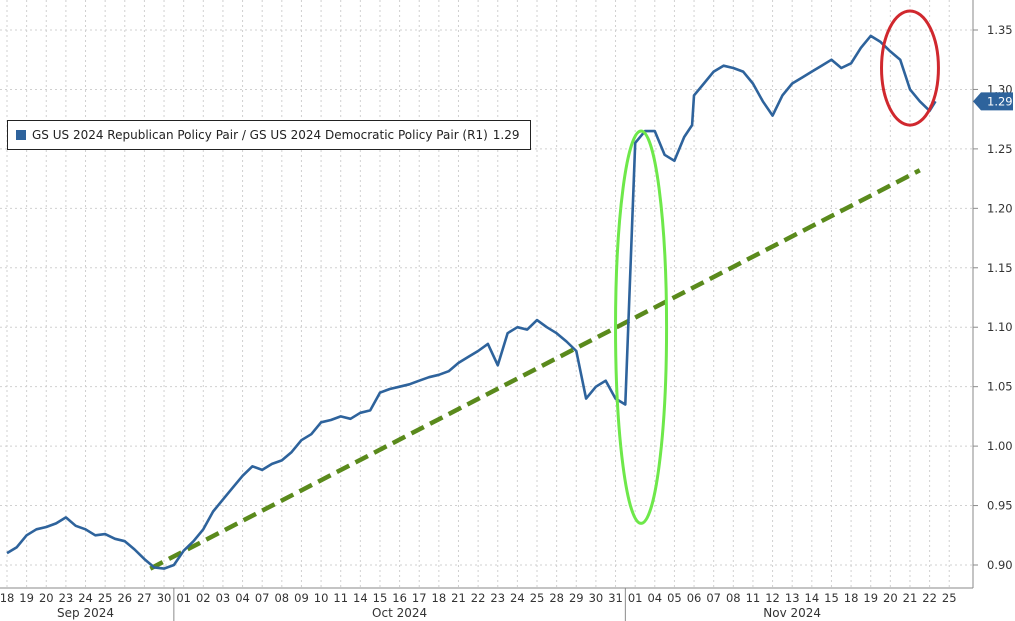  What do you see at coordinates (321, 598) in the screenshot?
I see `x-tick-label: 10` at bounding box center [321, 598].